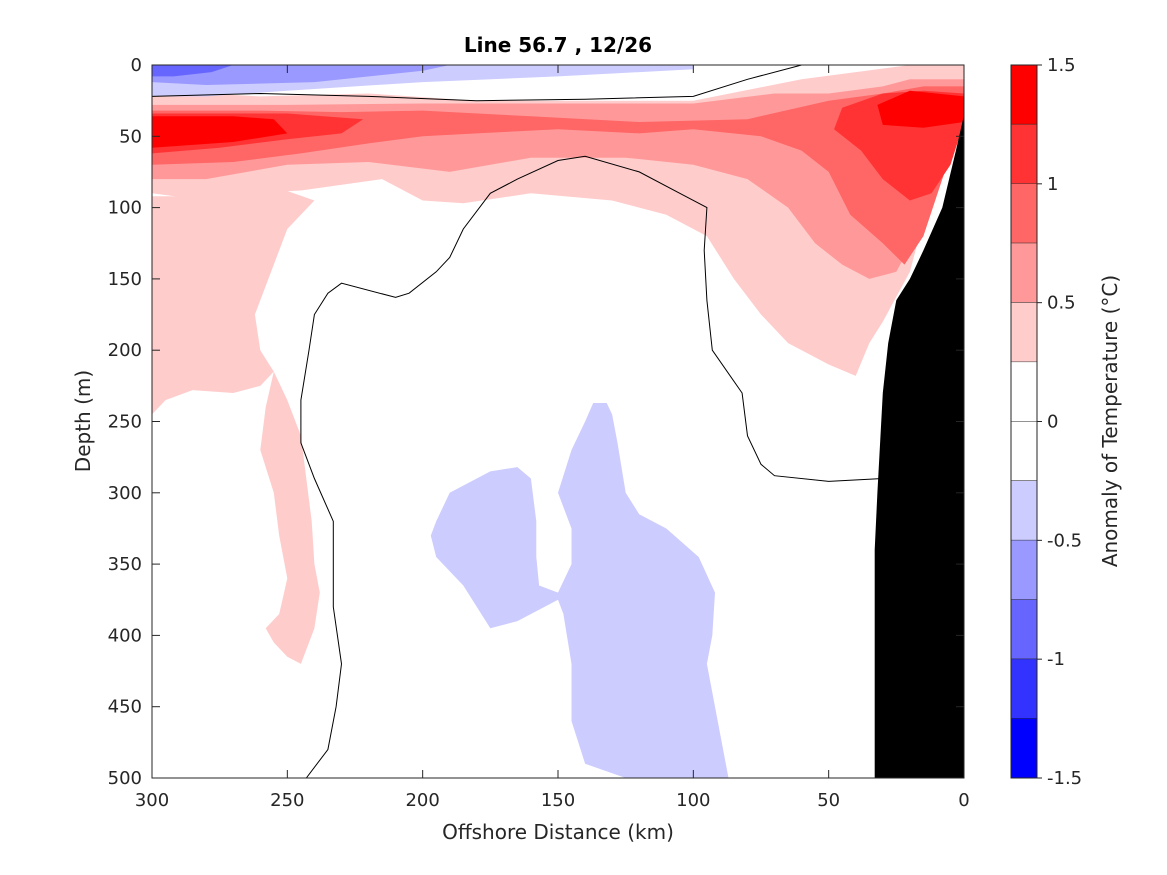  I want to click on contour-region-warm-1.25-1.5-coast, so click(920, 109).